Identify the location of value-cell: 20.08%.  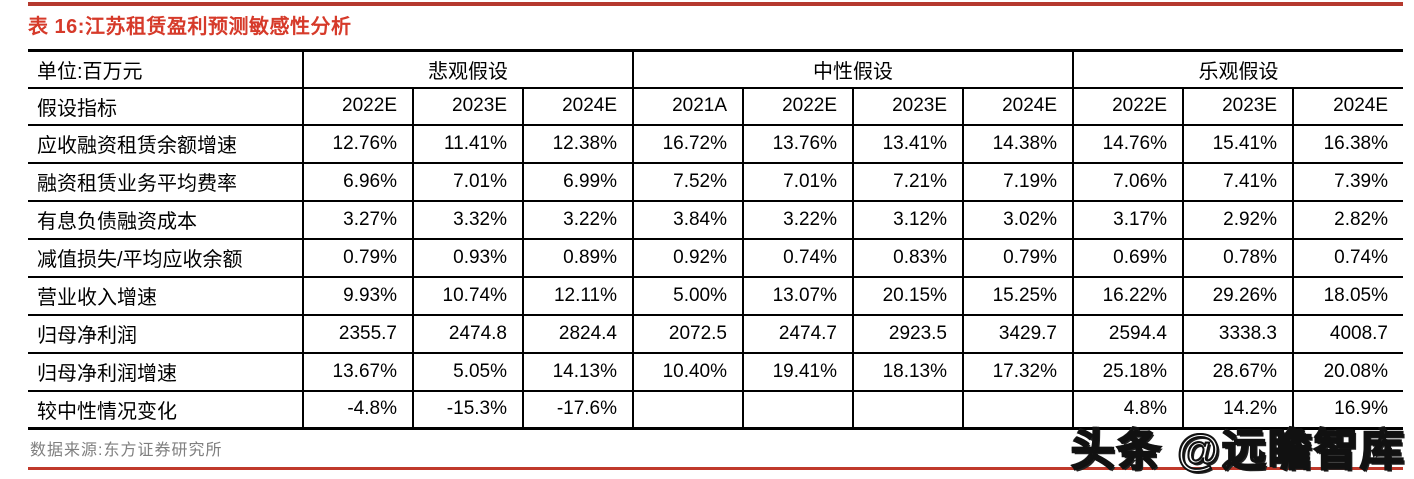
(1348, 372).